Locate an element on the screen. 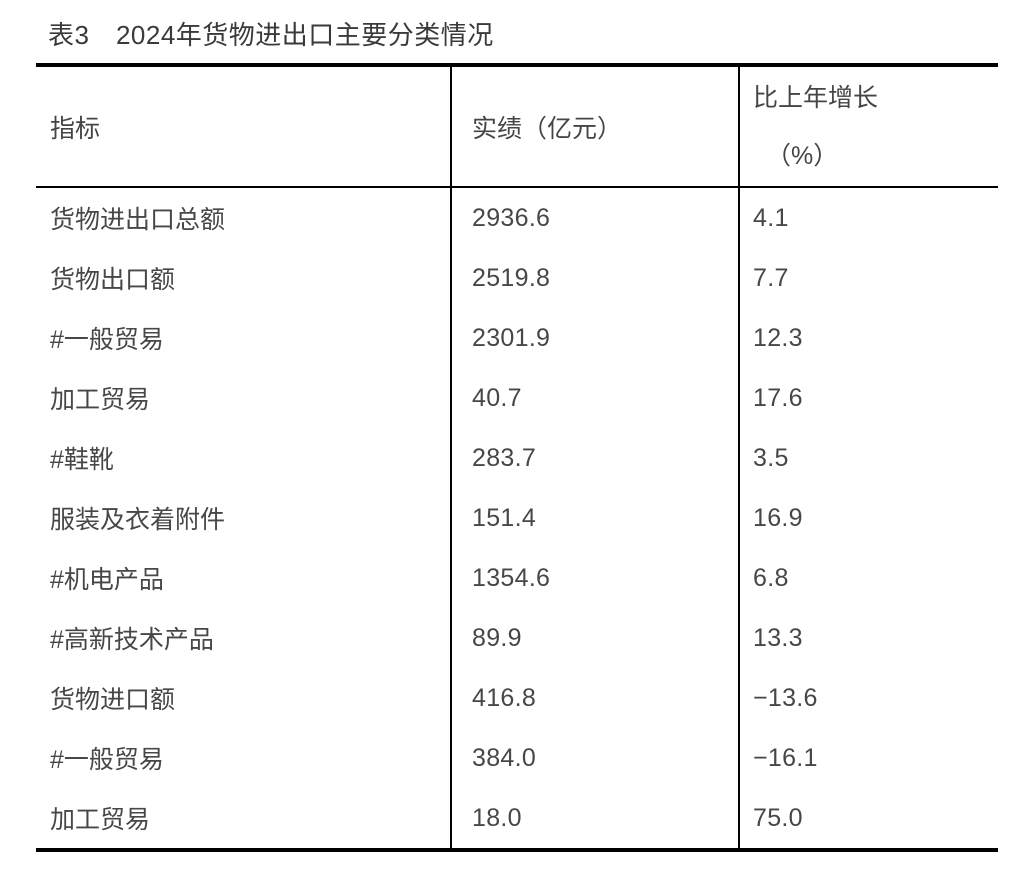  row-value: 283.7 is located at coordinates (594, 458).